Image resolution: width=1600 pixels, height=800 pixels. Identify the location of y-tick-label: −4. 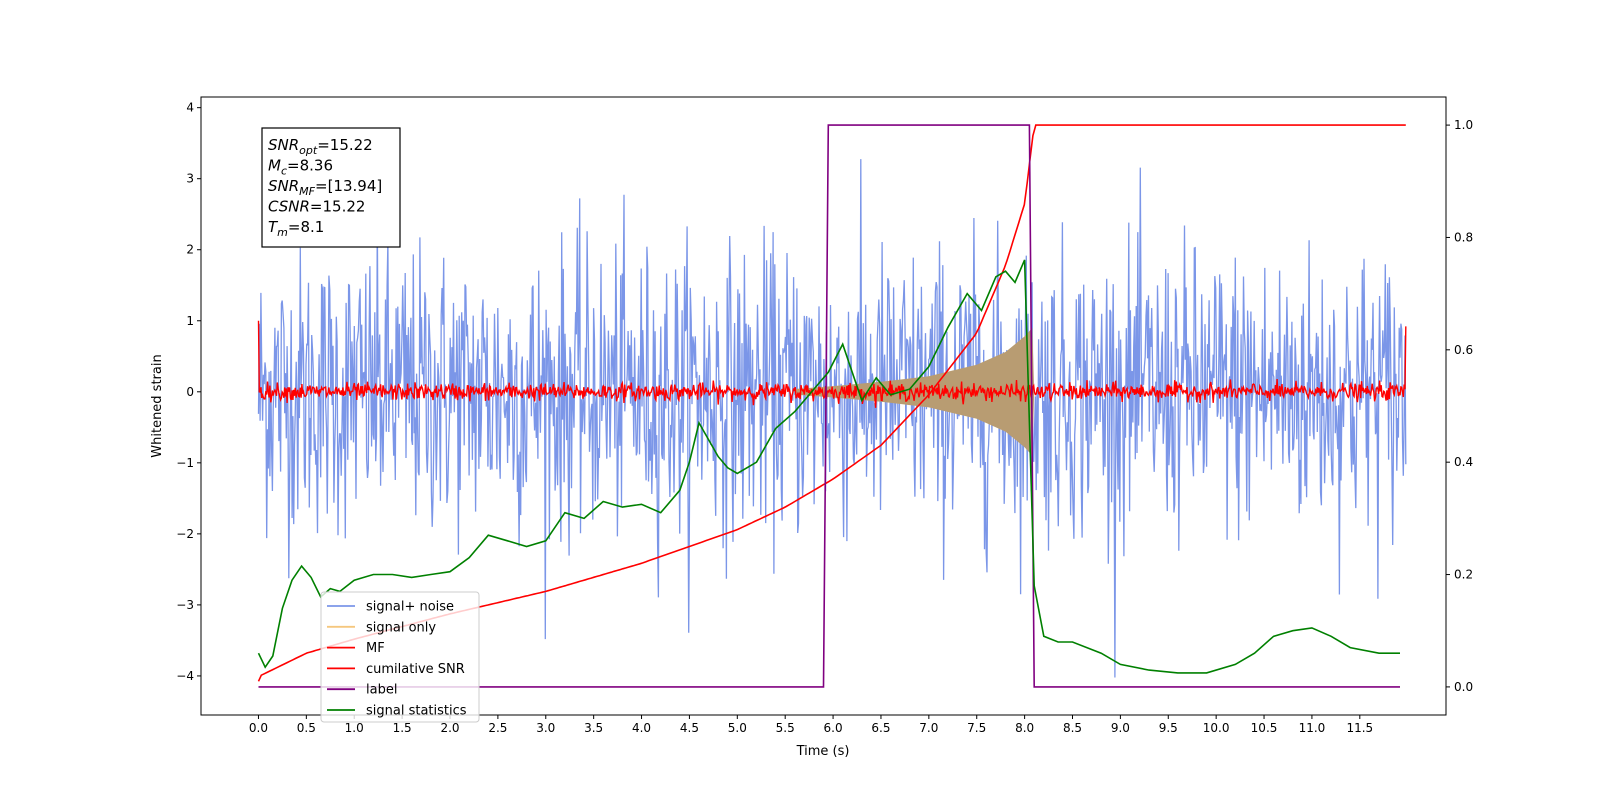
(185, 676).